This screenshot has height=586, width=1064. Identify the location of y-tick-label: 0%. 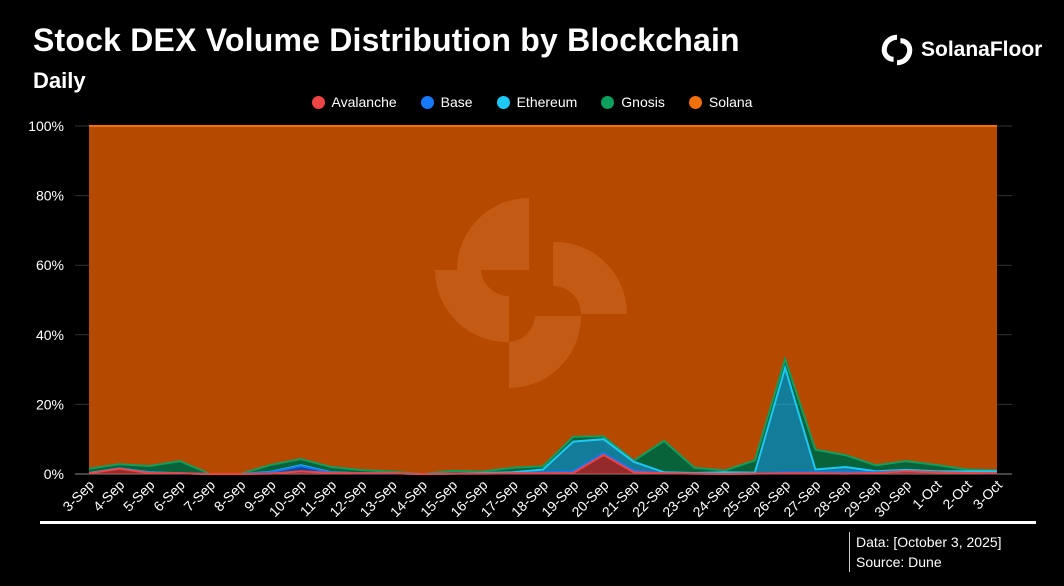
(54, 474).